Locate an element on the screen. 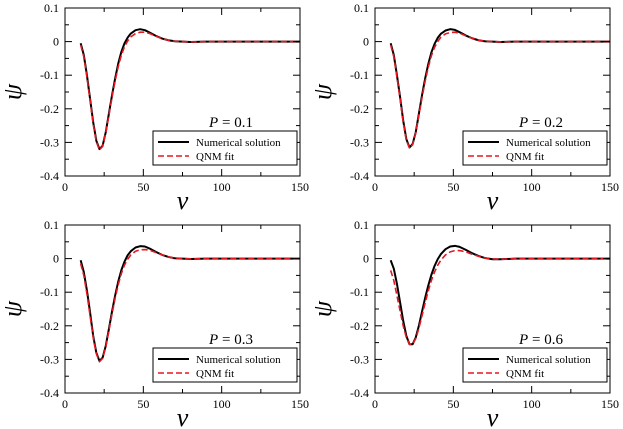 The image size is (623, 429). param-value: 0.6 is located at coordinates (553, 340).